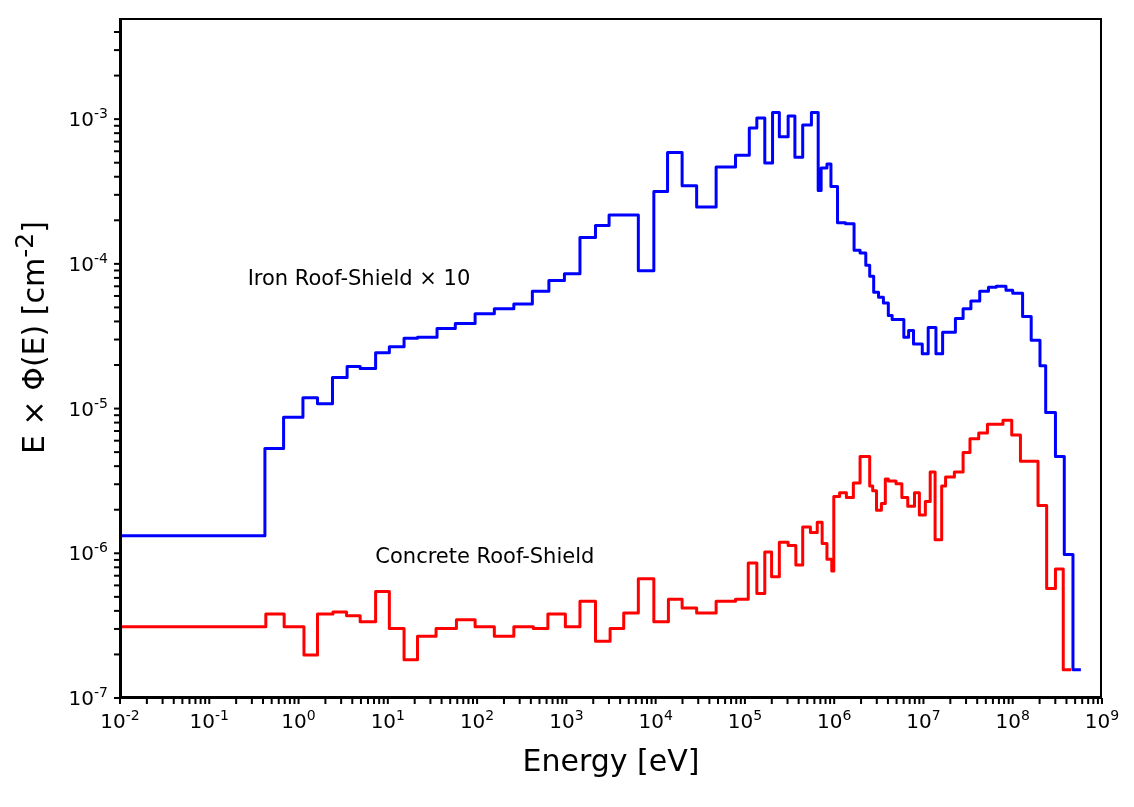 The image size is (1134, 807). I want to click on x-tick-label: 10$^{1}$, so click(388, 720).